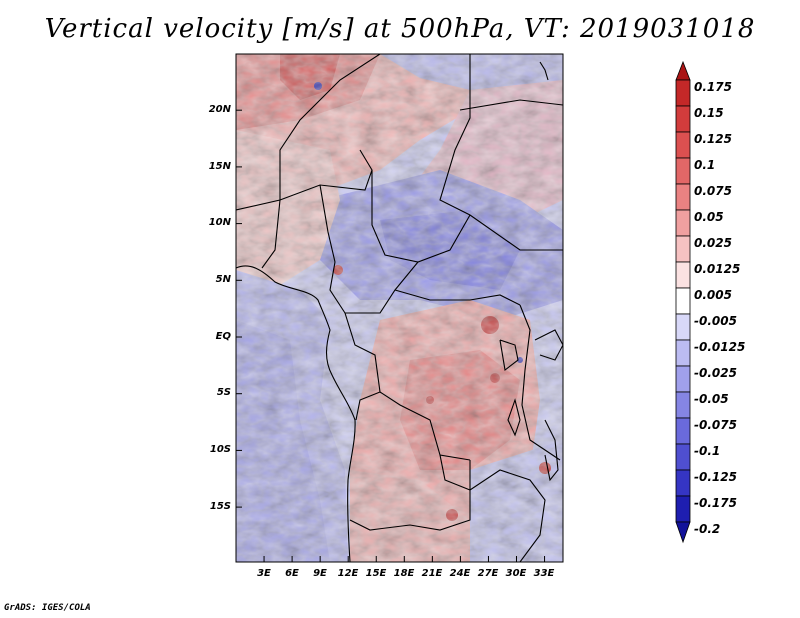 The width and height of the screenshot is (800, 618). Describe the element at coordinates (709, 113) in the screenshot. I see `colorbar-label: 0.15` at that location.